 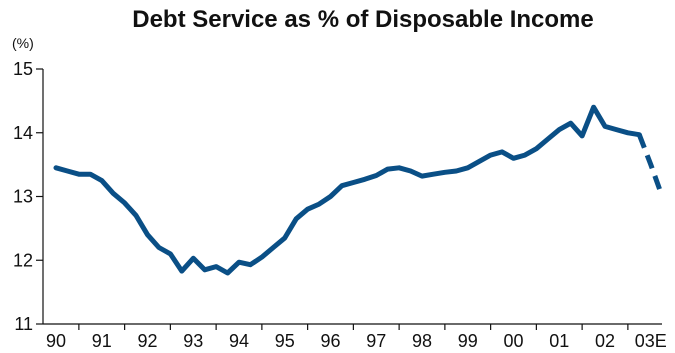 What do you see at coordinates (102, 341) in the screenshot?
I see `x-tick-label: 91` at bounding box center [102, 341].